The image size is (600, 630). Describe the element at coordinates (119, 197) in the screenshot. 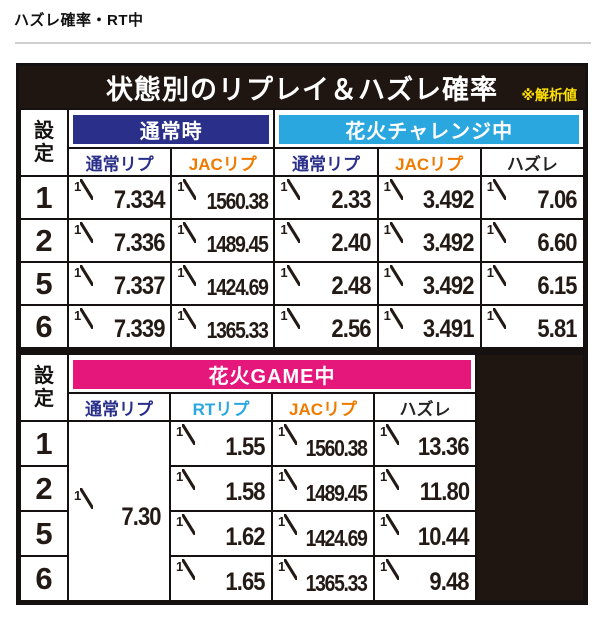

I see `prob-cell: 1 7.334` at that location.